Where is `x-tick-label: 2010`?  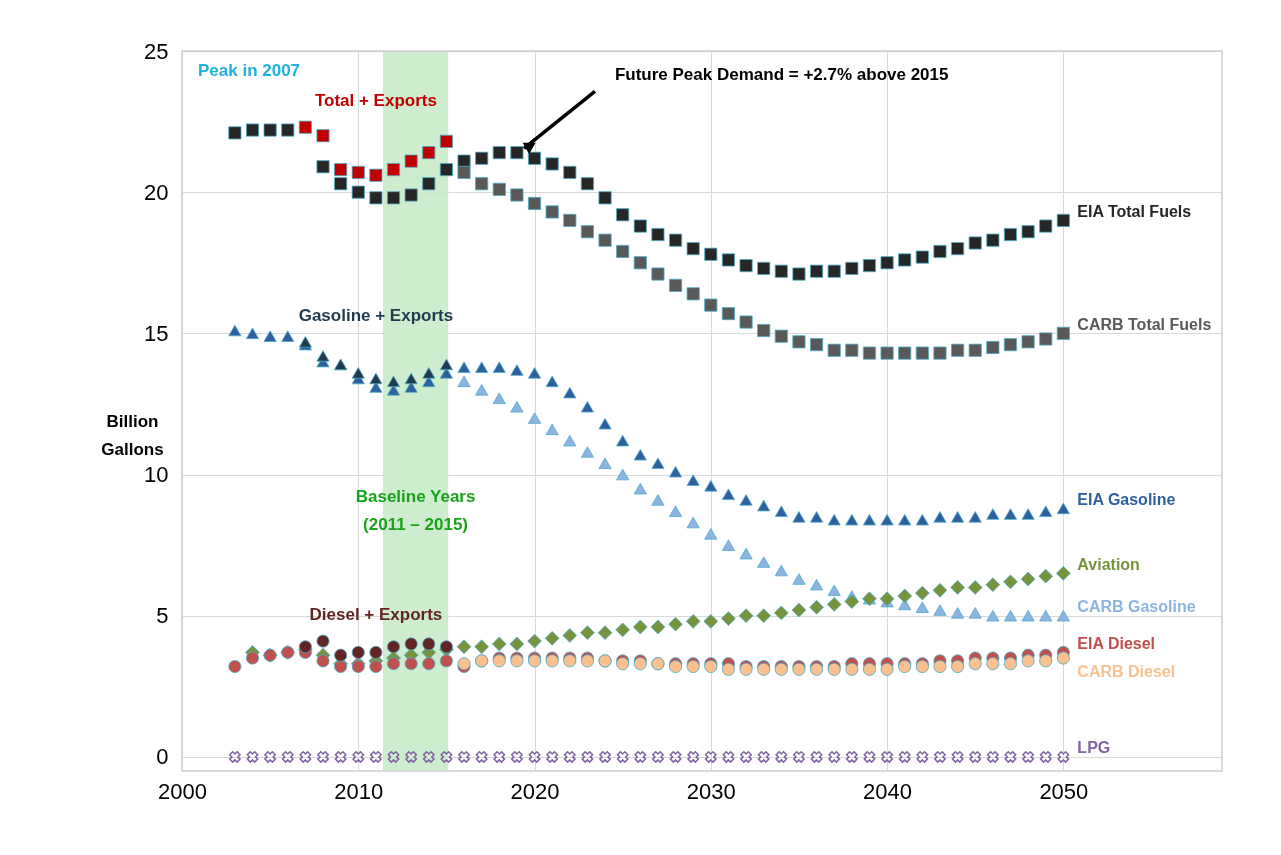
x-tick-label: 2010 is located at coordinates (359, 791).